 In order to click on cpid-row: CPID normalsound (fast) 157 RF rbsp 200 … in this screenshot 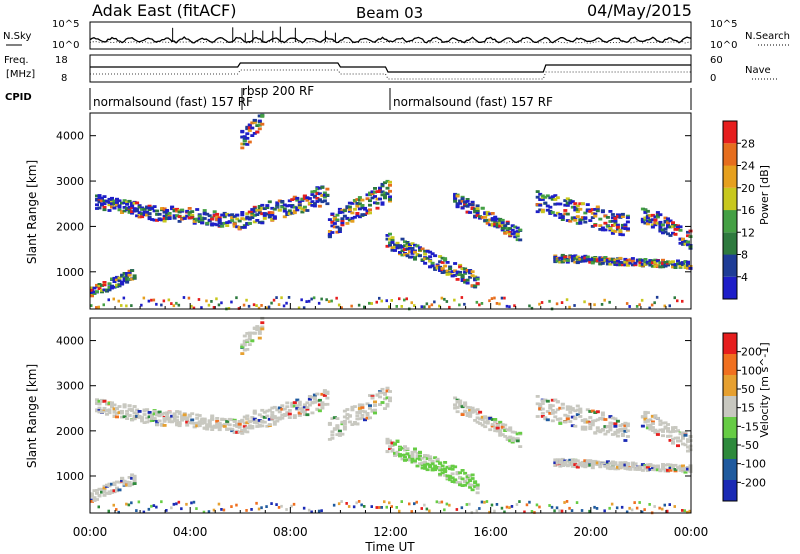, I will do `click(348, 97)`.